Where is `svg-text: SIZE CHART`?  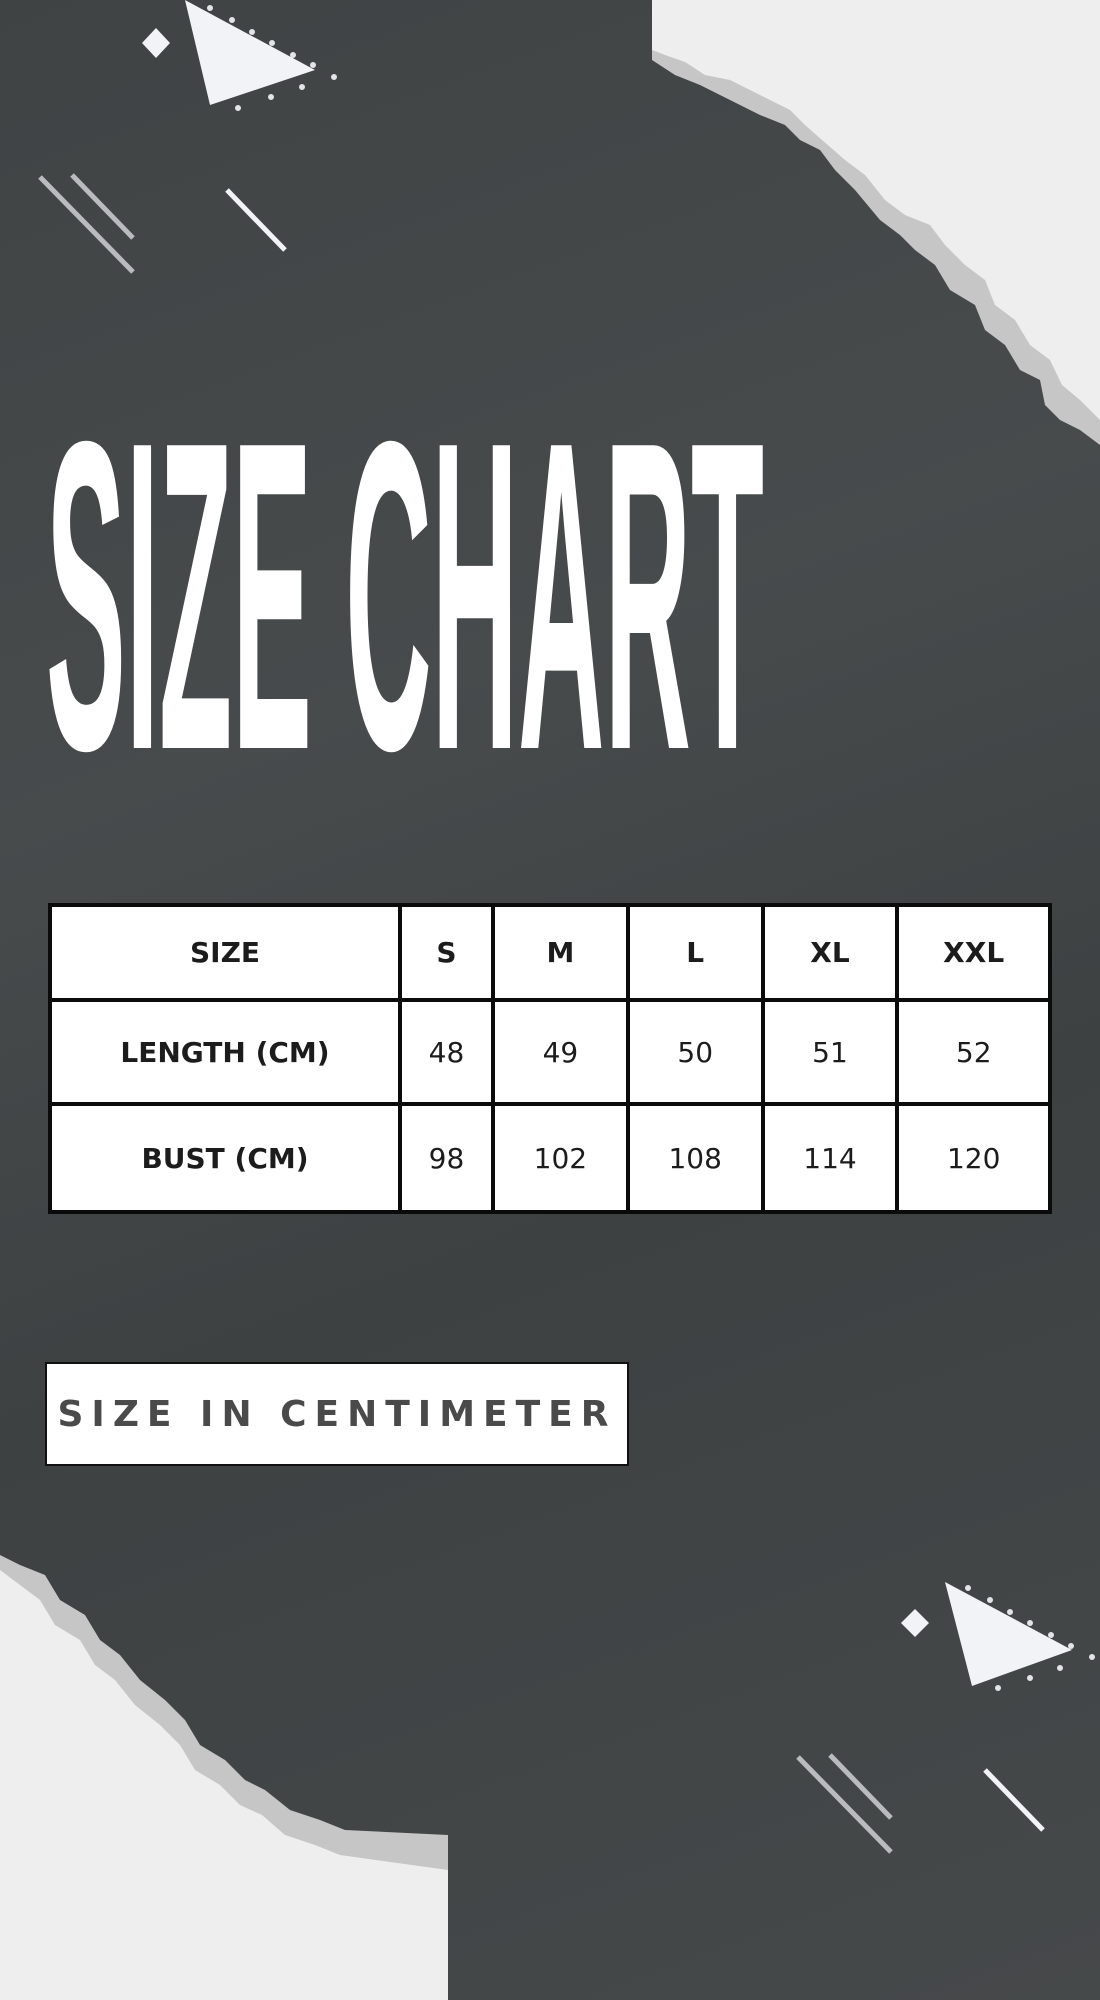 svg-text: SIZE CHART is located at coordinates (405, 582).